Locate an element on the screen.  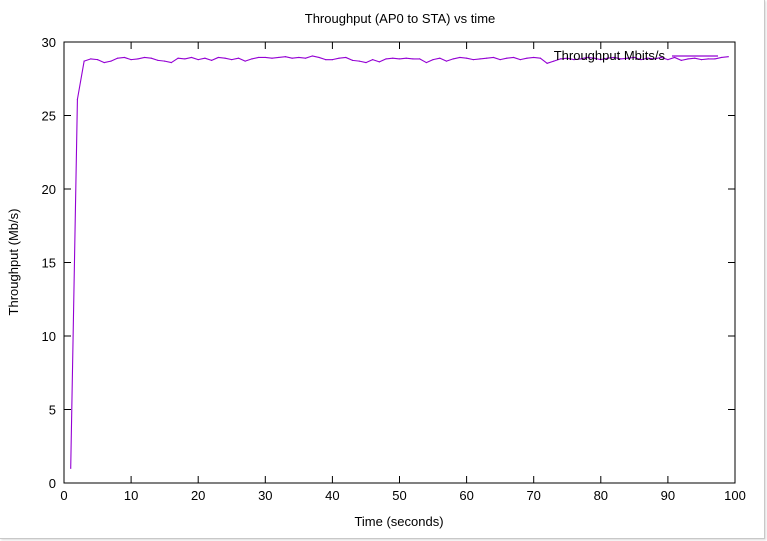
x-tick-label: 70 is located at coordinates (533, 495).